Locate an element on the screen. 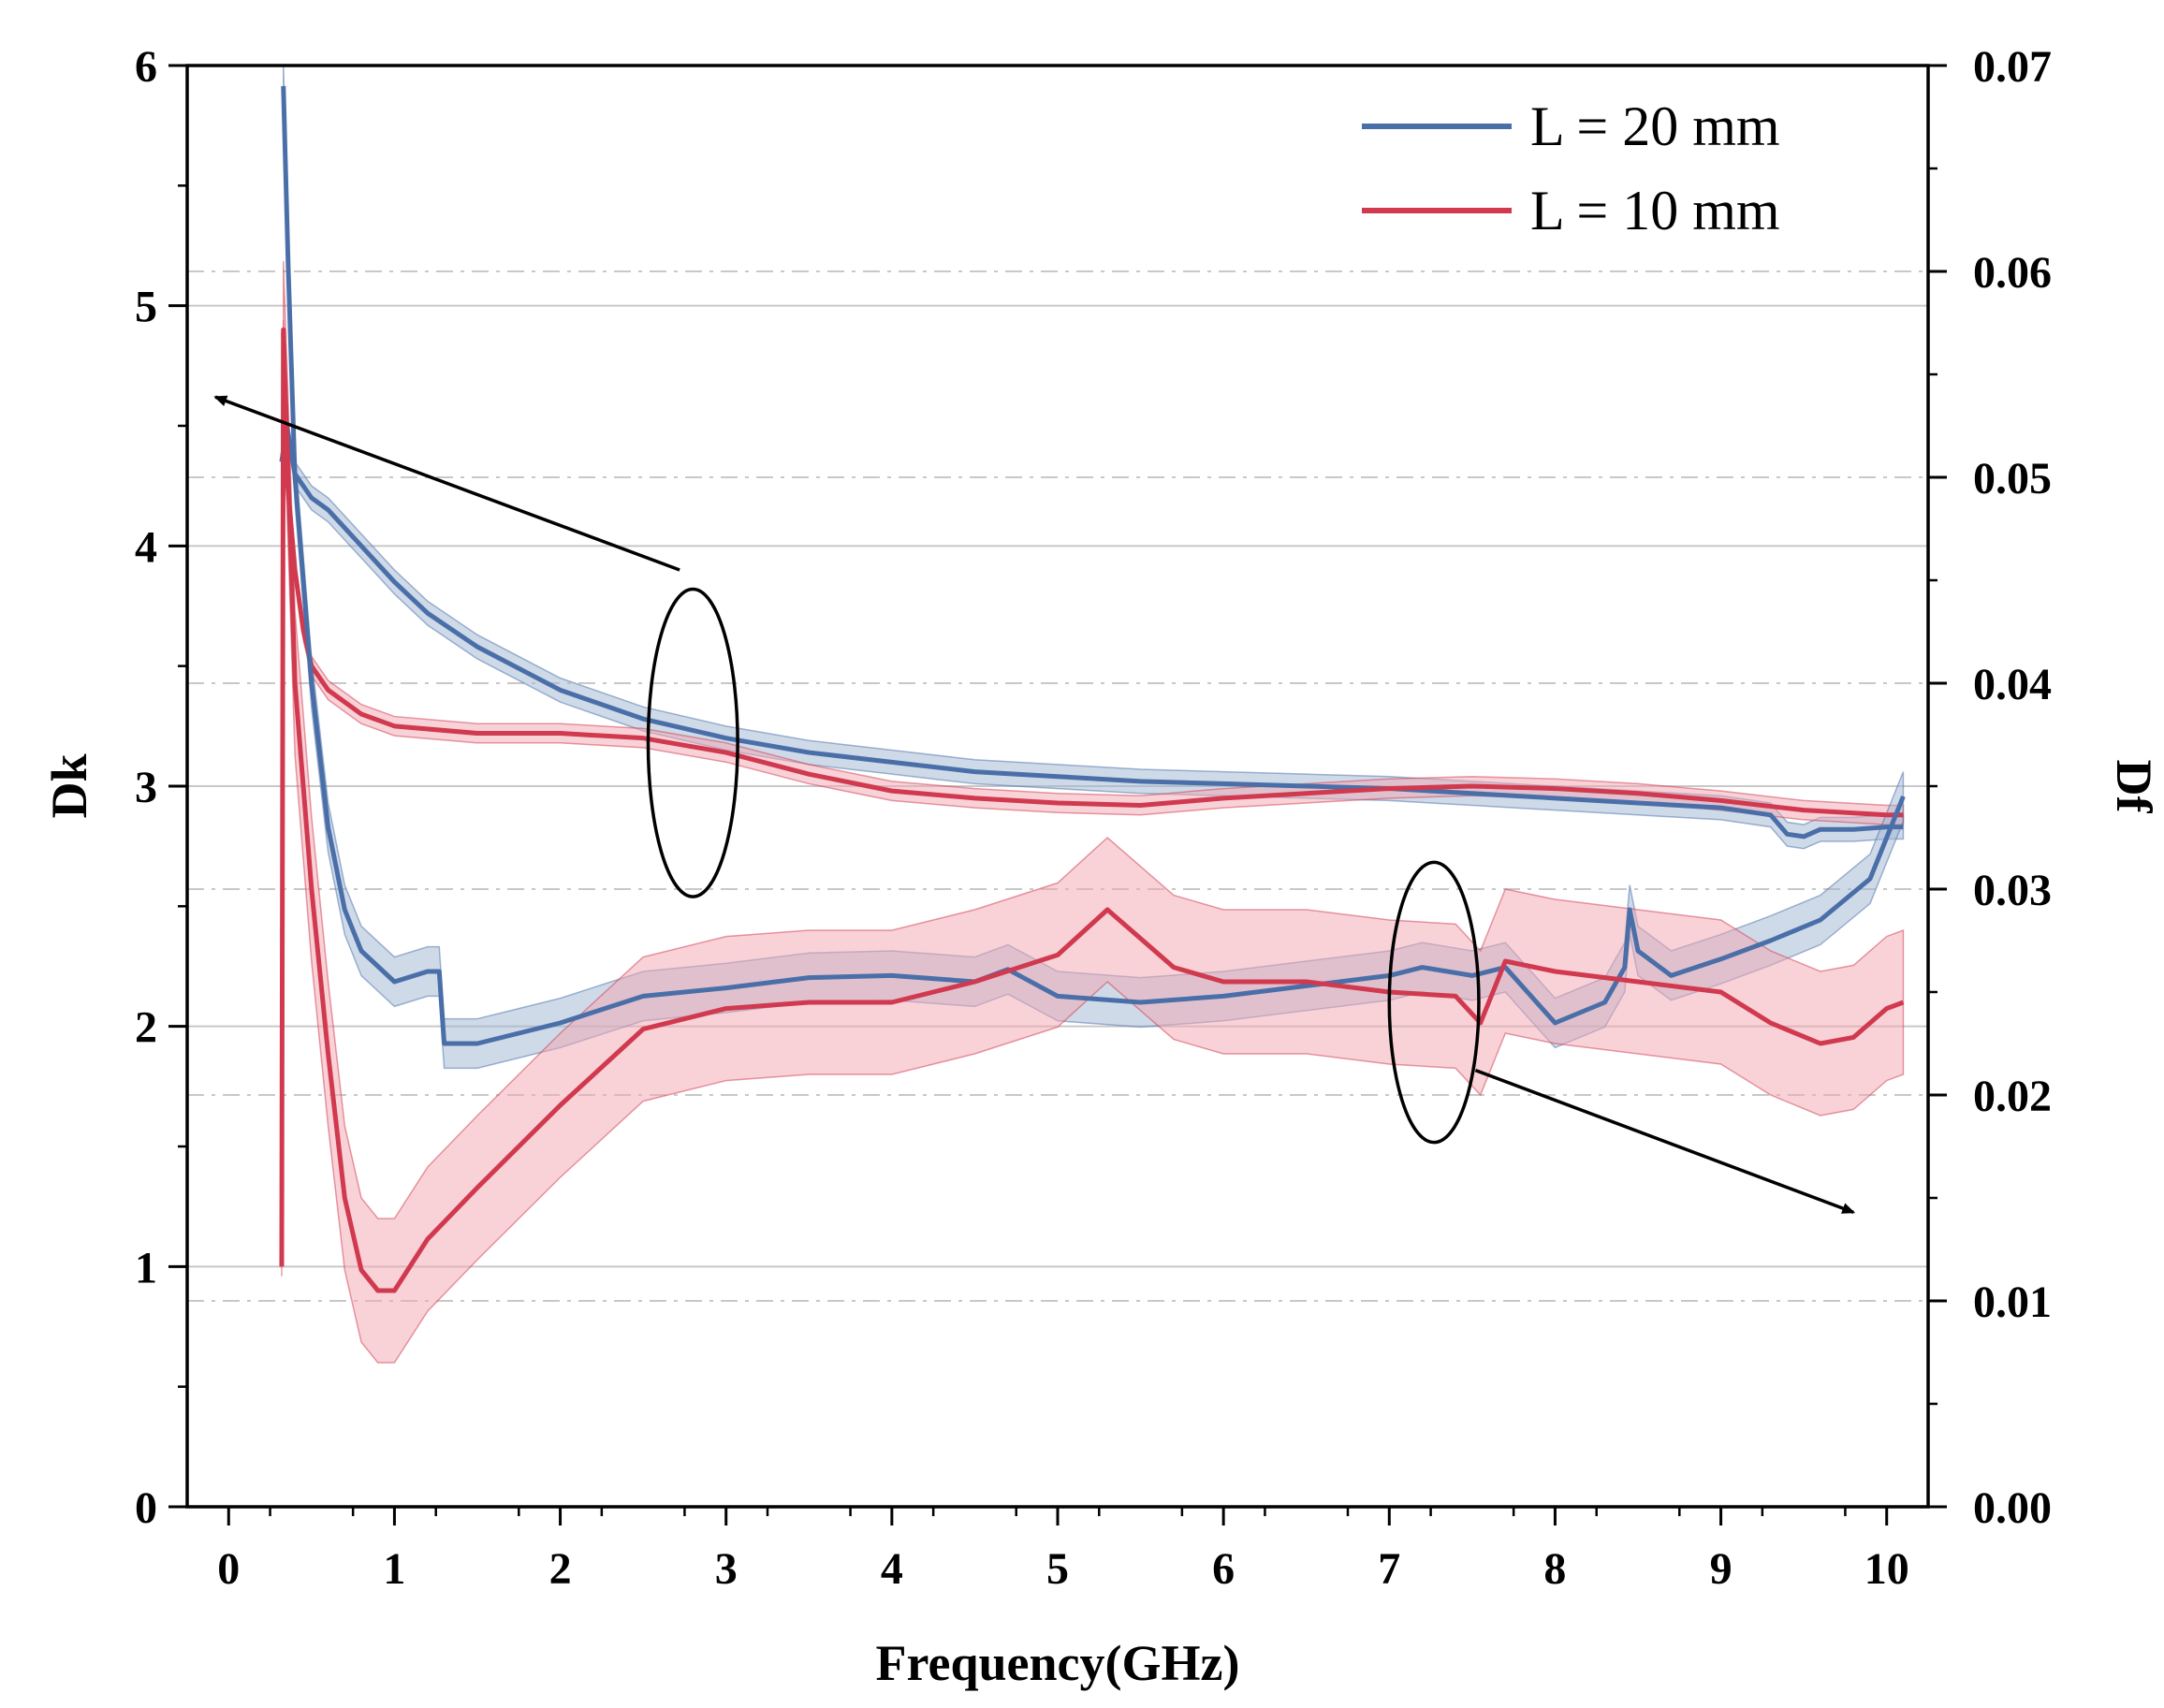 Image resolution: width=2164 pixels, height=1708 pixels. y-left-tick-label-1: 1 is located at coordinates (146, 1267).